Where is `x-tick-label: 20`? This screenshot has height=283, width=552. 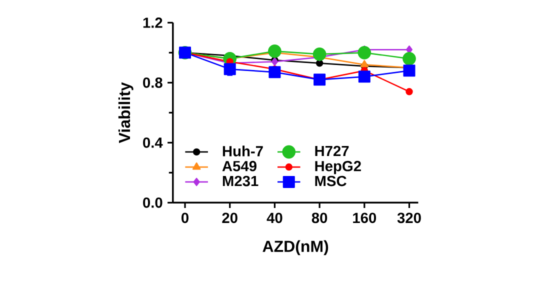
x-tick-label: 20 is located at coordinates (230, 218).